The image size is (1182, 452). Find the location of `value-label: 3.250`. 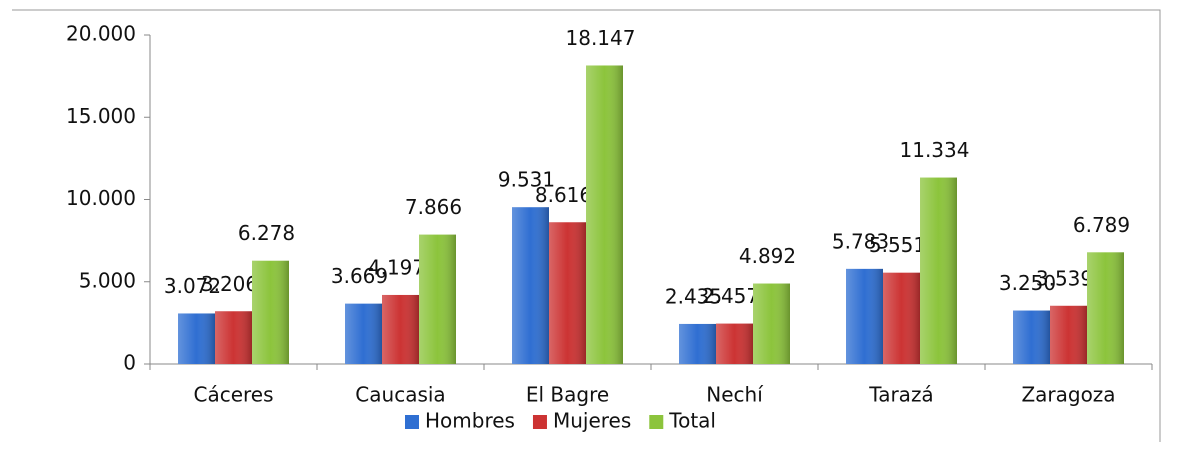

value-label: 3.250 is located at coordinates (1027, 283).